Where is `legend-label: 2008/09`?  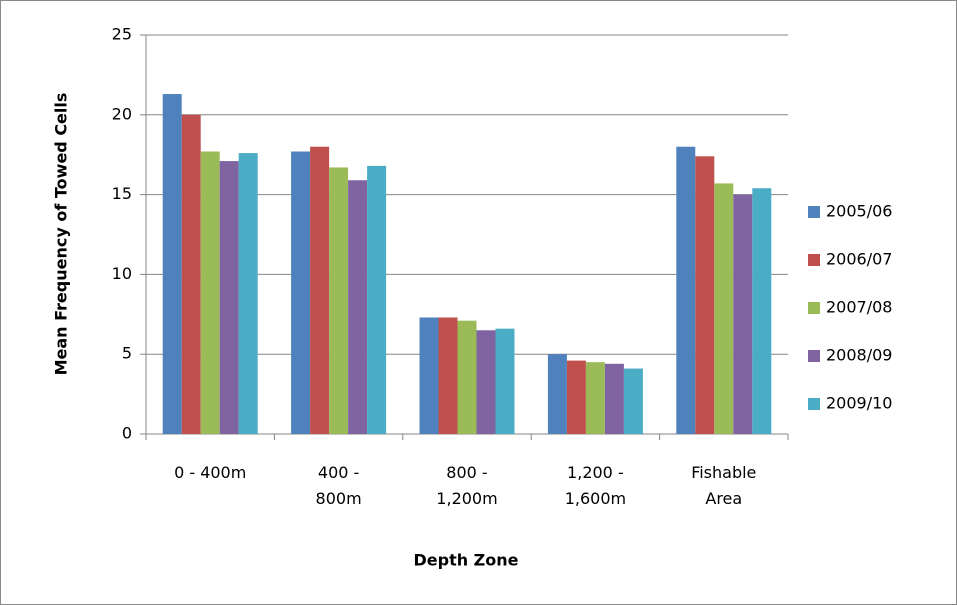 legend-label: 2008/09 is located at coordinates (859, 355).